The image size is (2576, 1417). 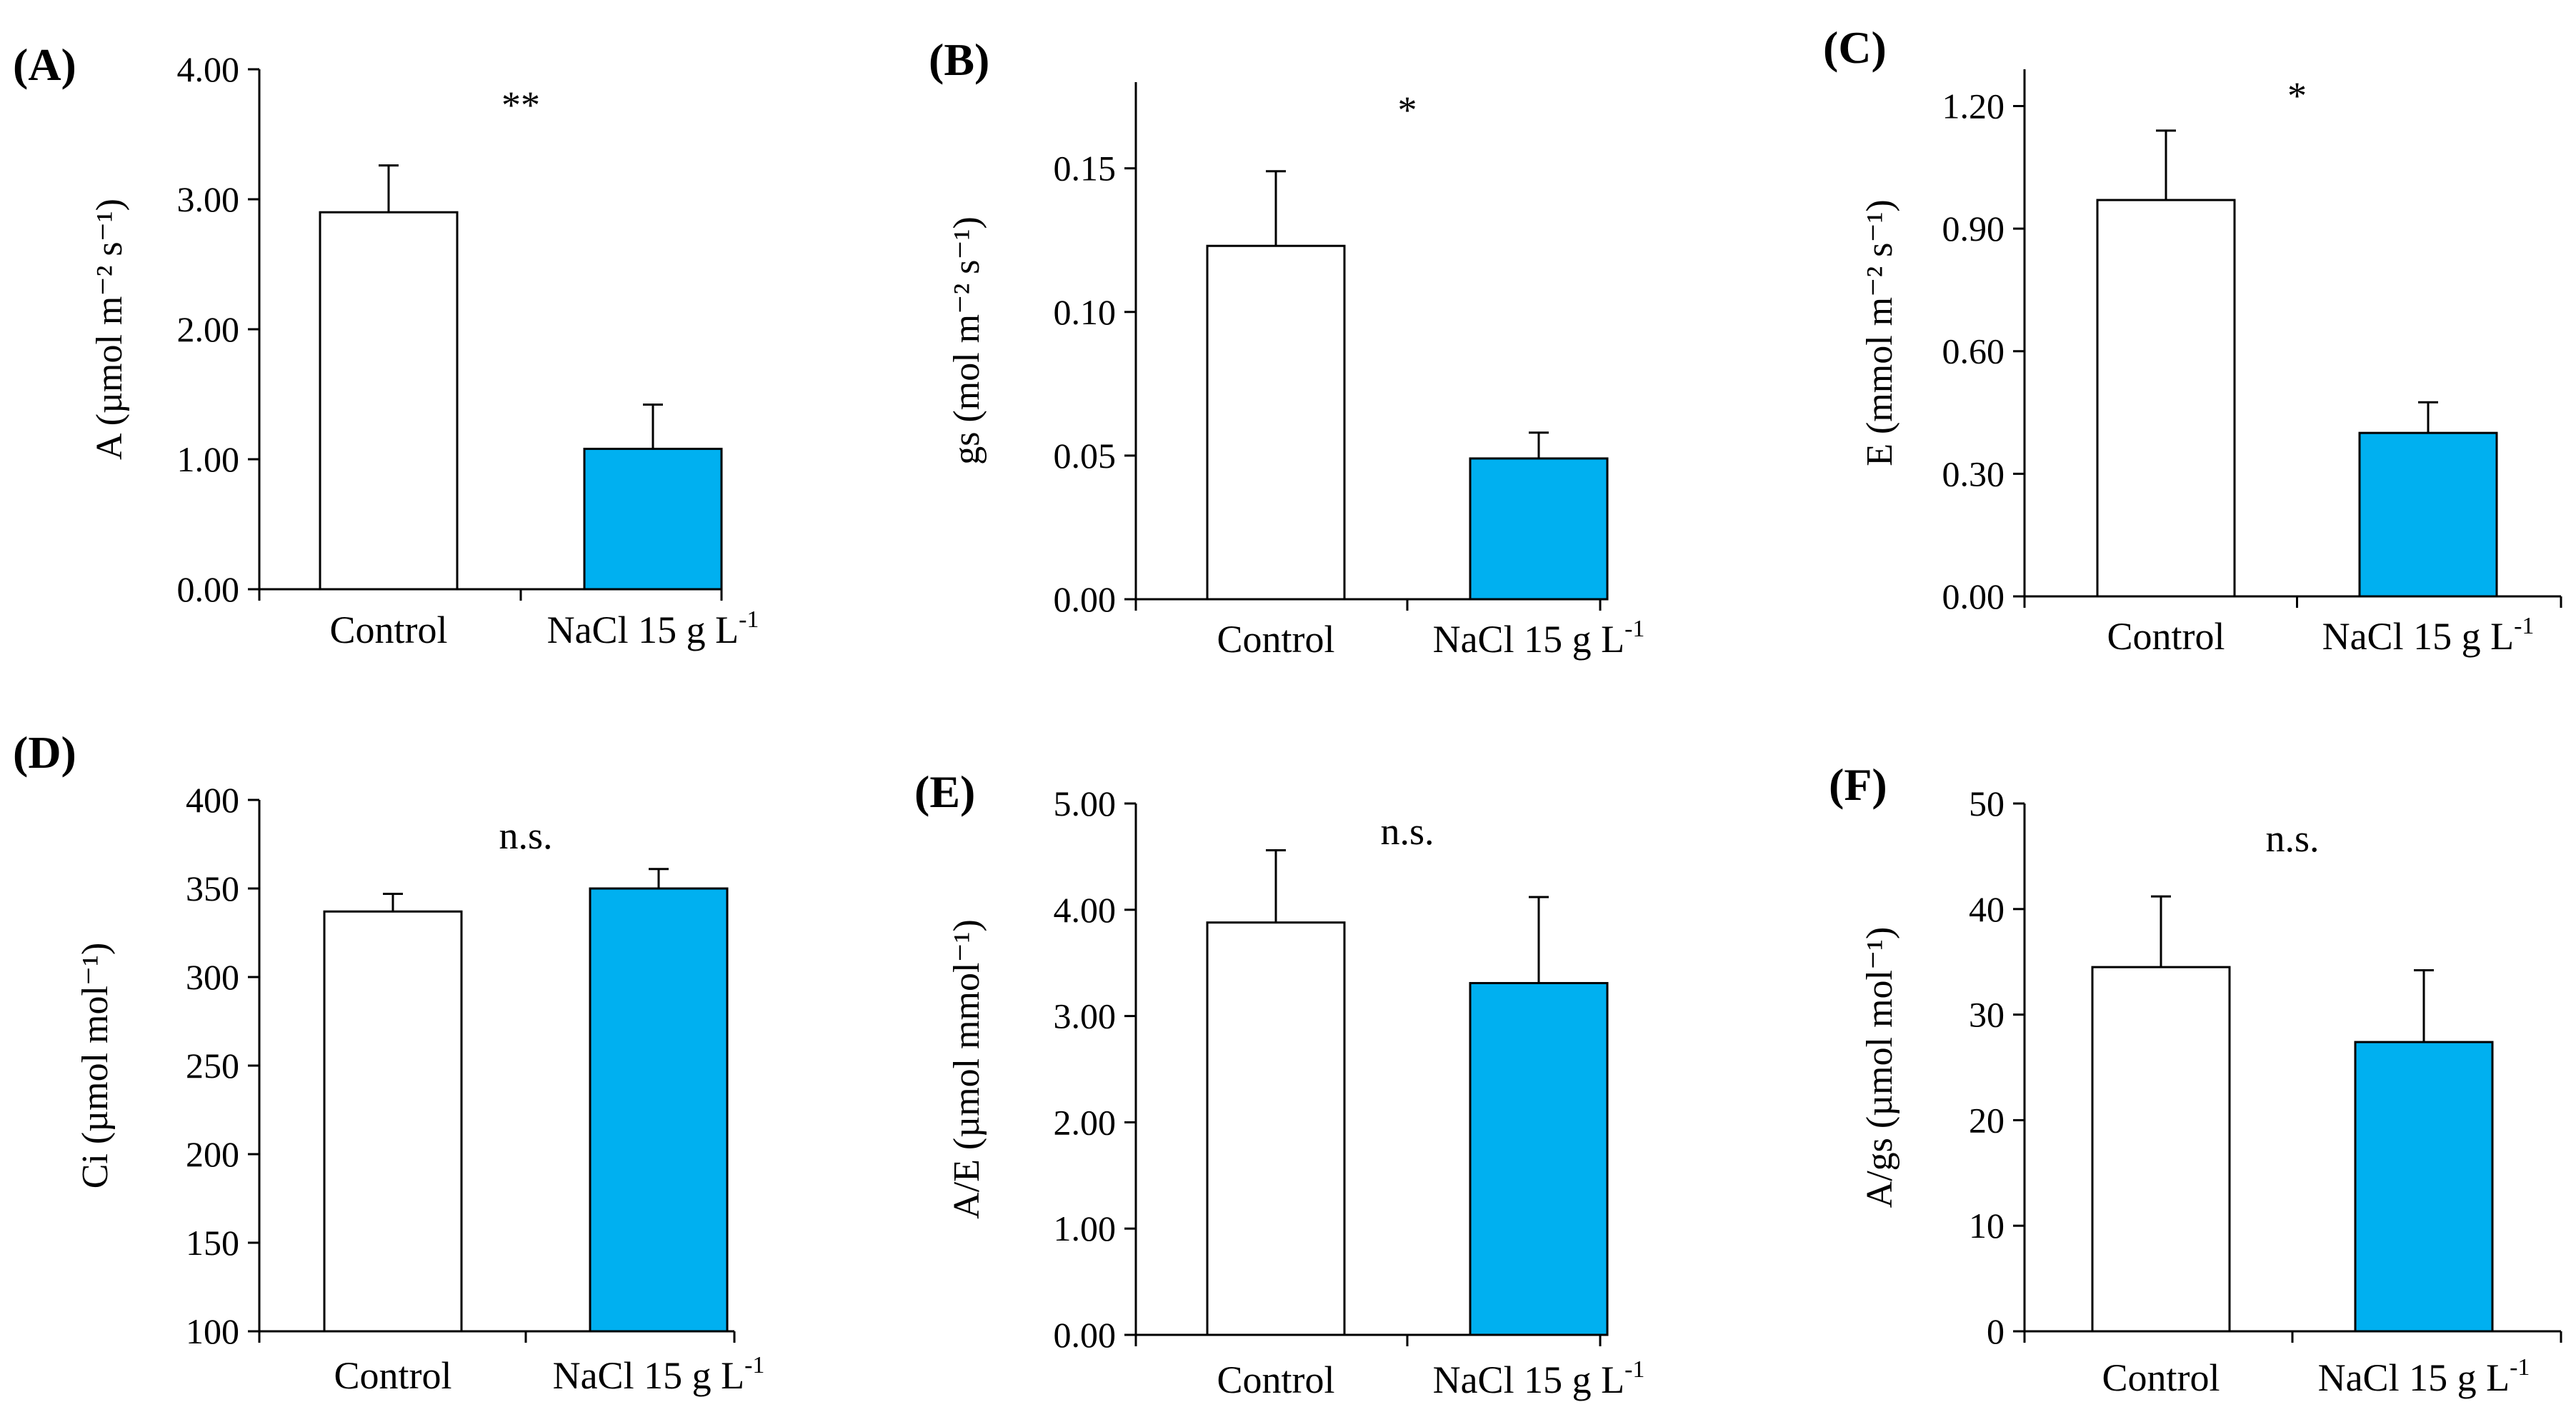 I want to click on y-axis-label: A/gs (µmol mol⁻¹), so click(x=1879, y=1067).